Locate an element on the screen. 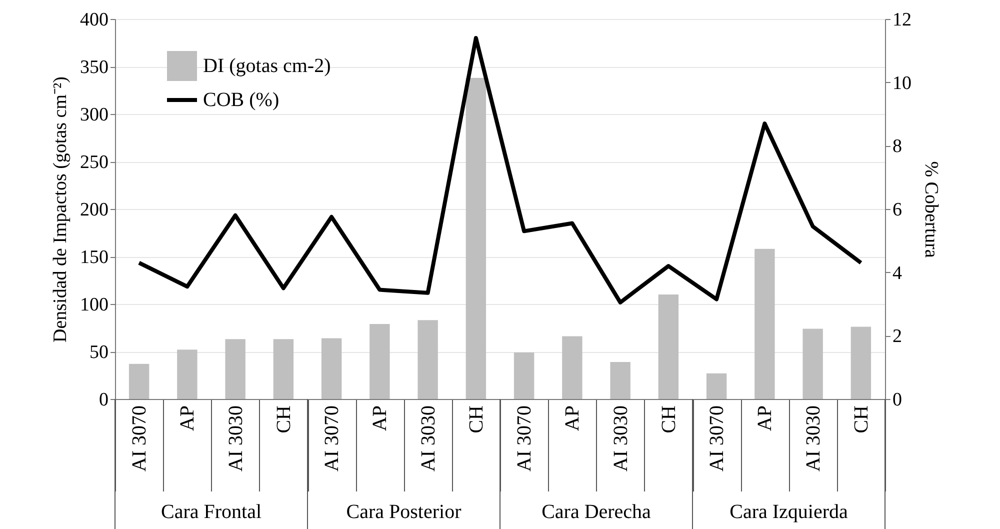  y2-tick-label: 0 is located at coordinates (897, 400).